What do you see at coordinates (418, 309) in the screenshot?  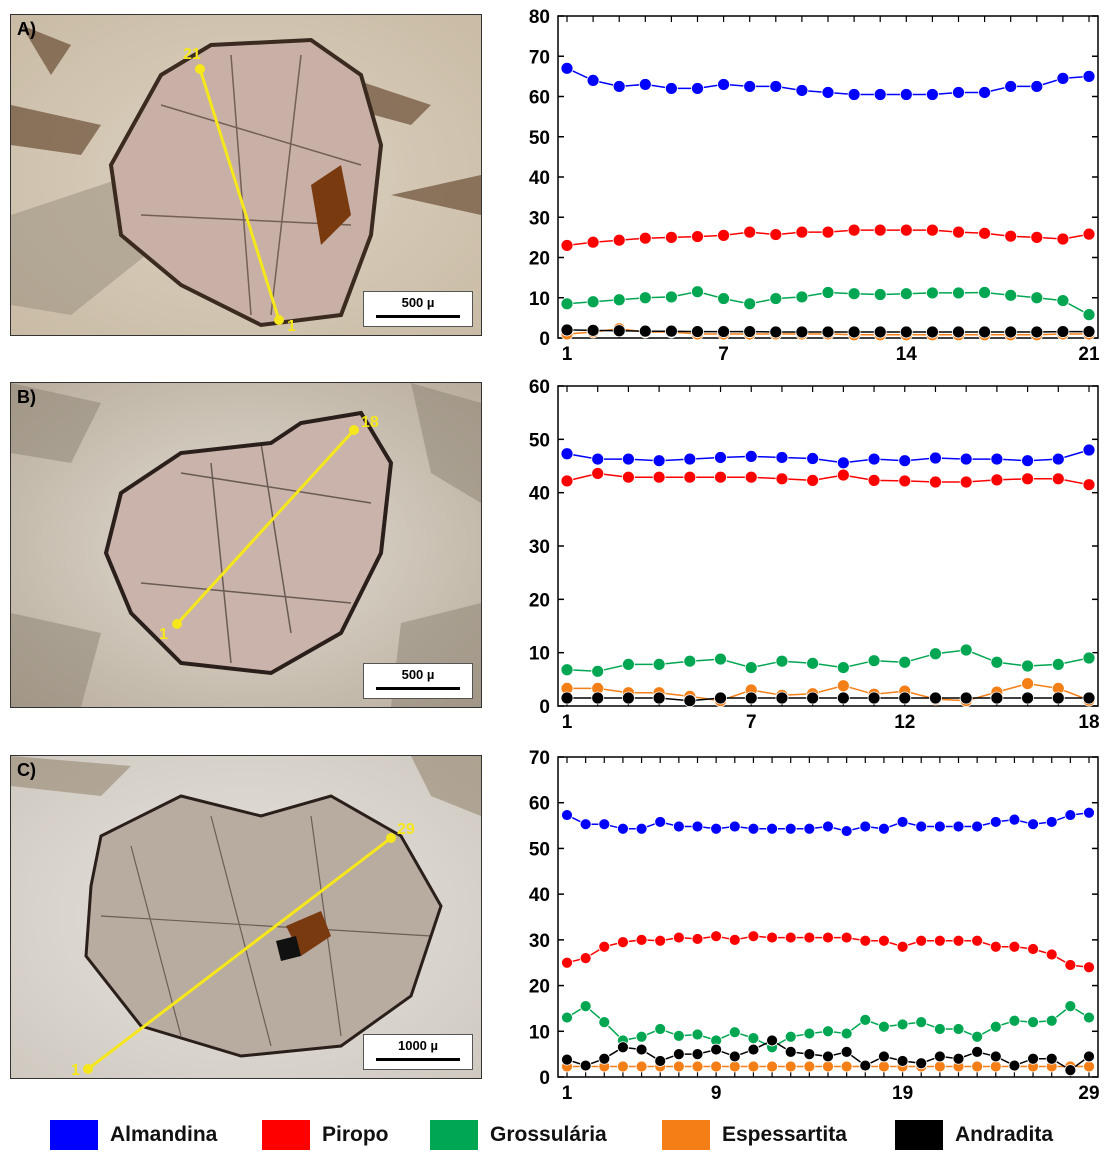 I see `scale-bar-a: 500 µ` at bounding box center [418, 309].